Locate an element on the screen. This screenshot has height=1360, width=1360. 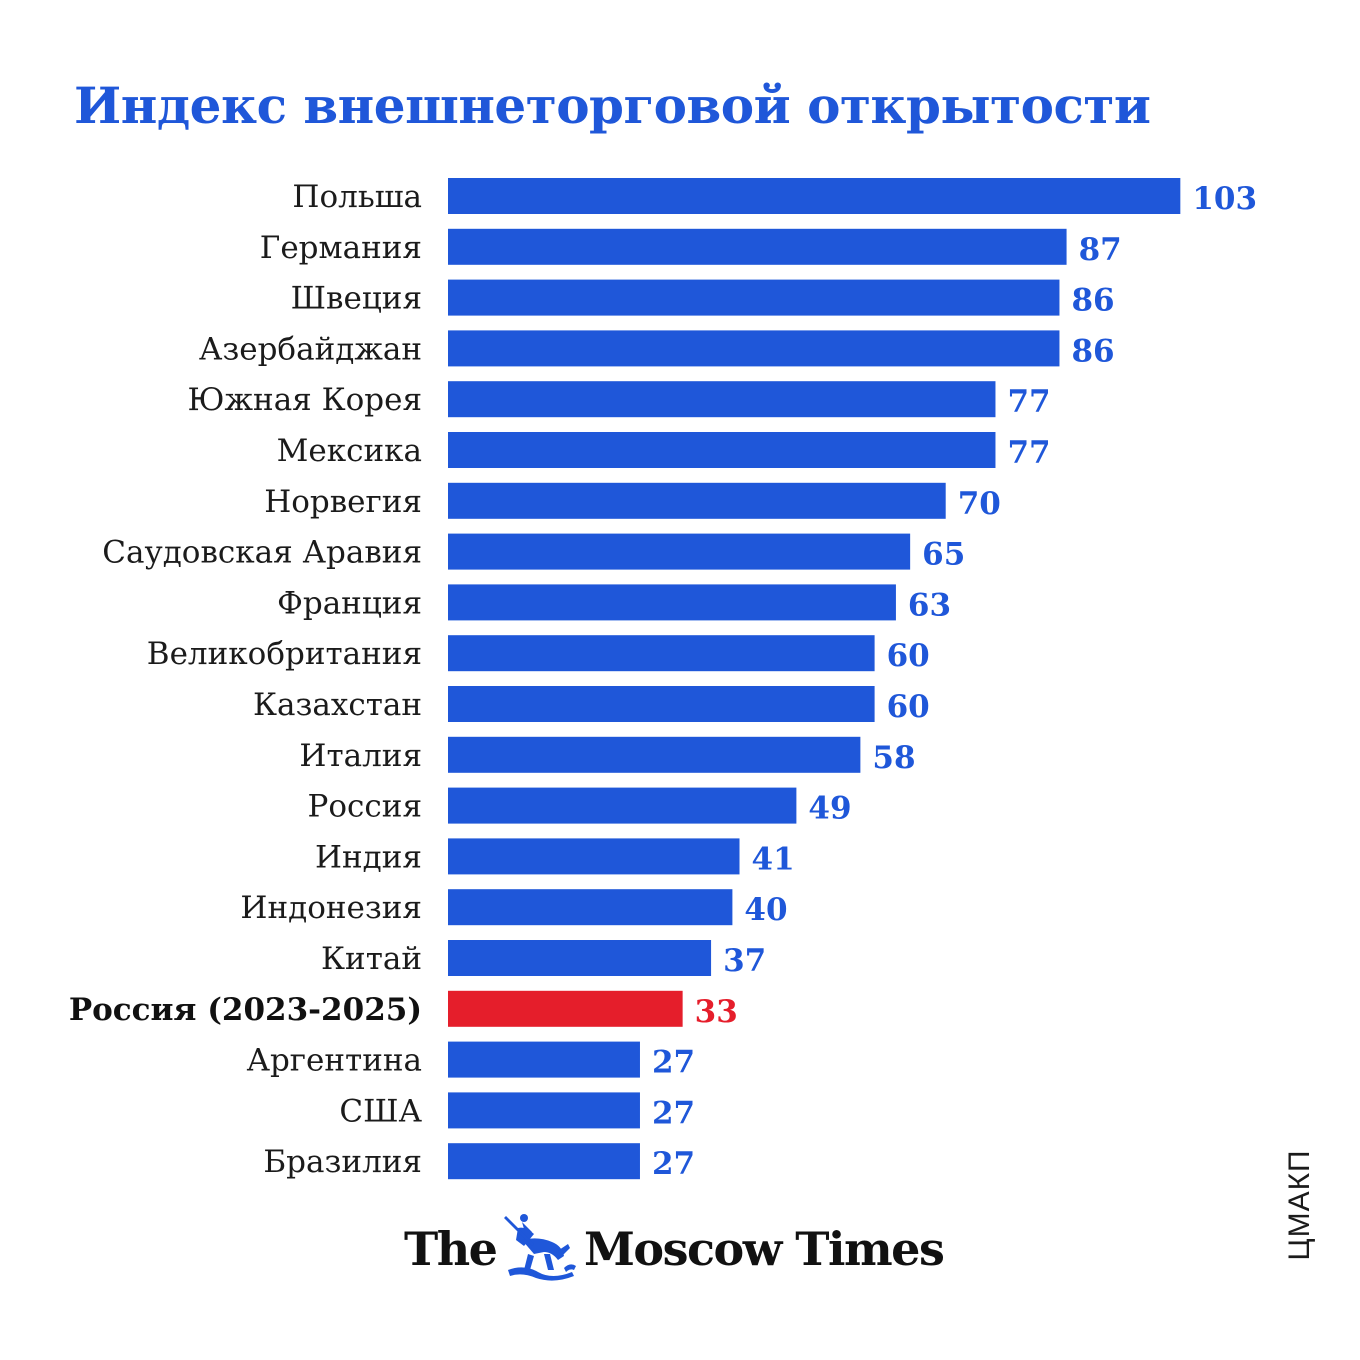
value-label: 58 is located at coordinates (893, 758).